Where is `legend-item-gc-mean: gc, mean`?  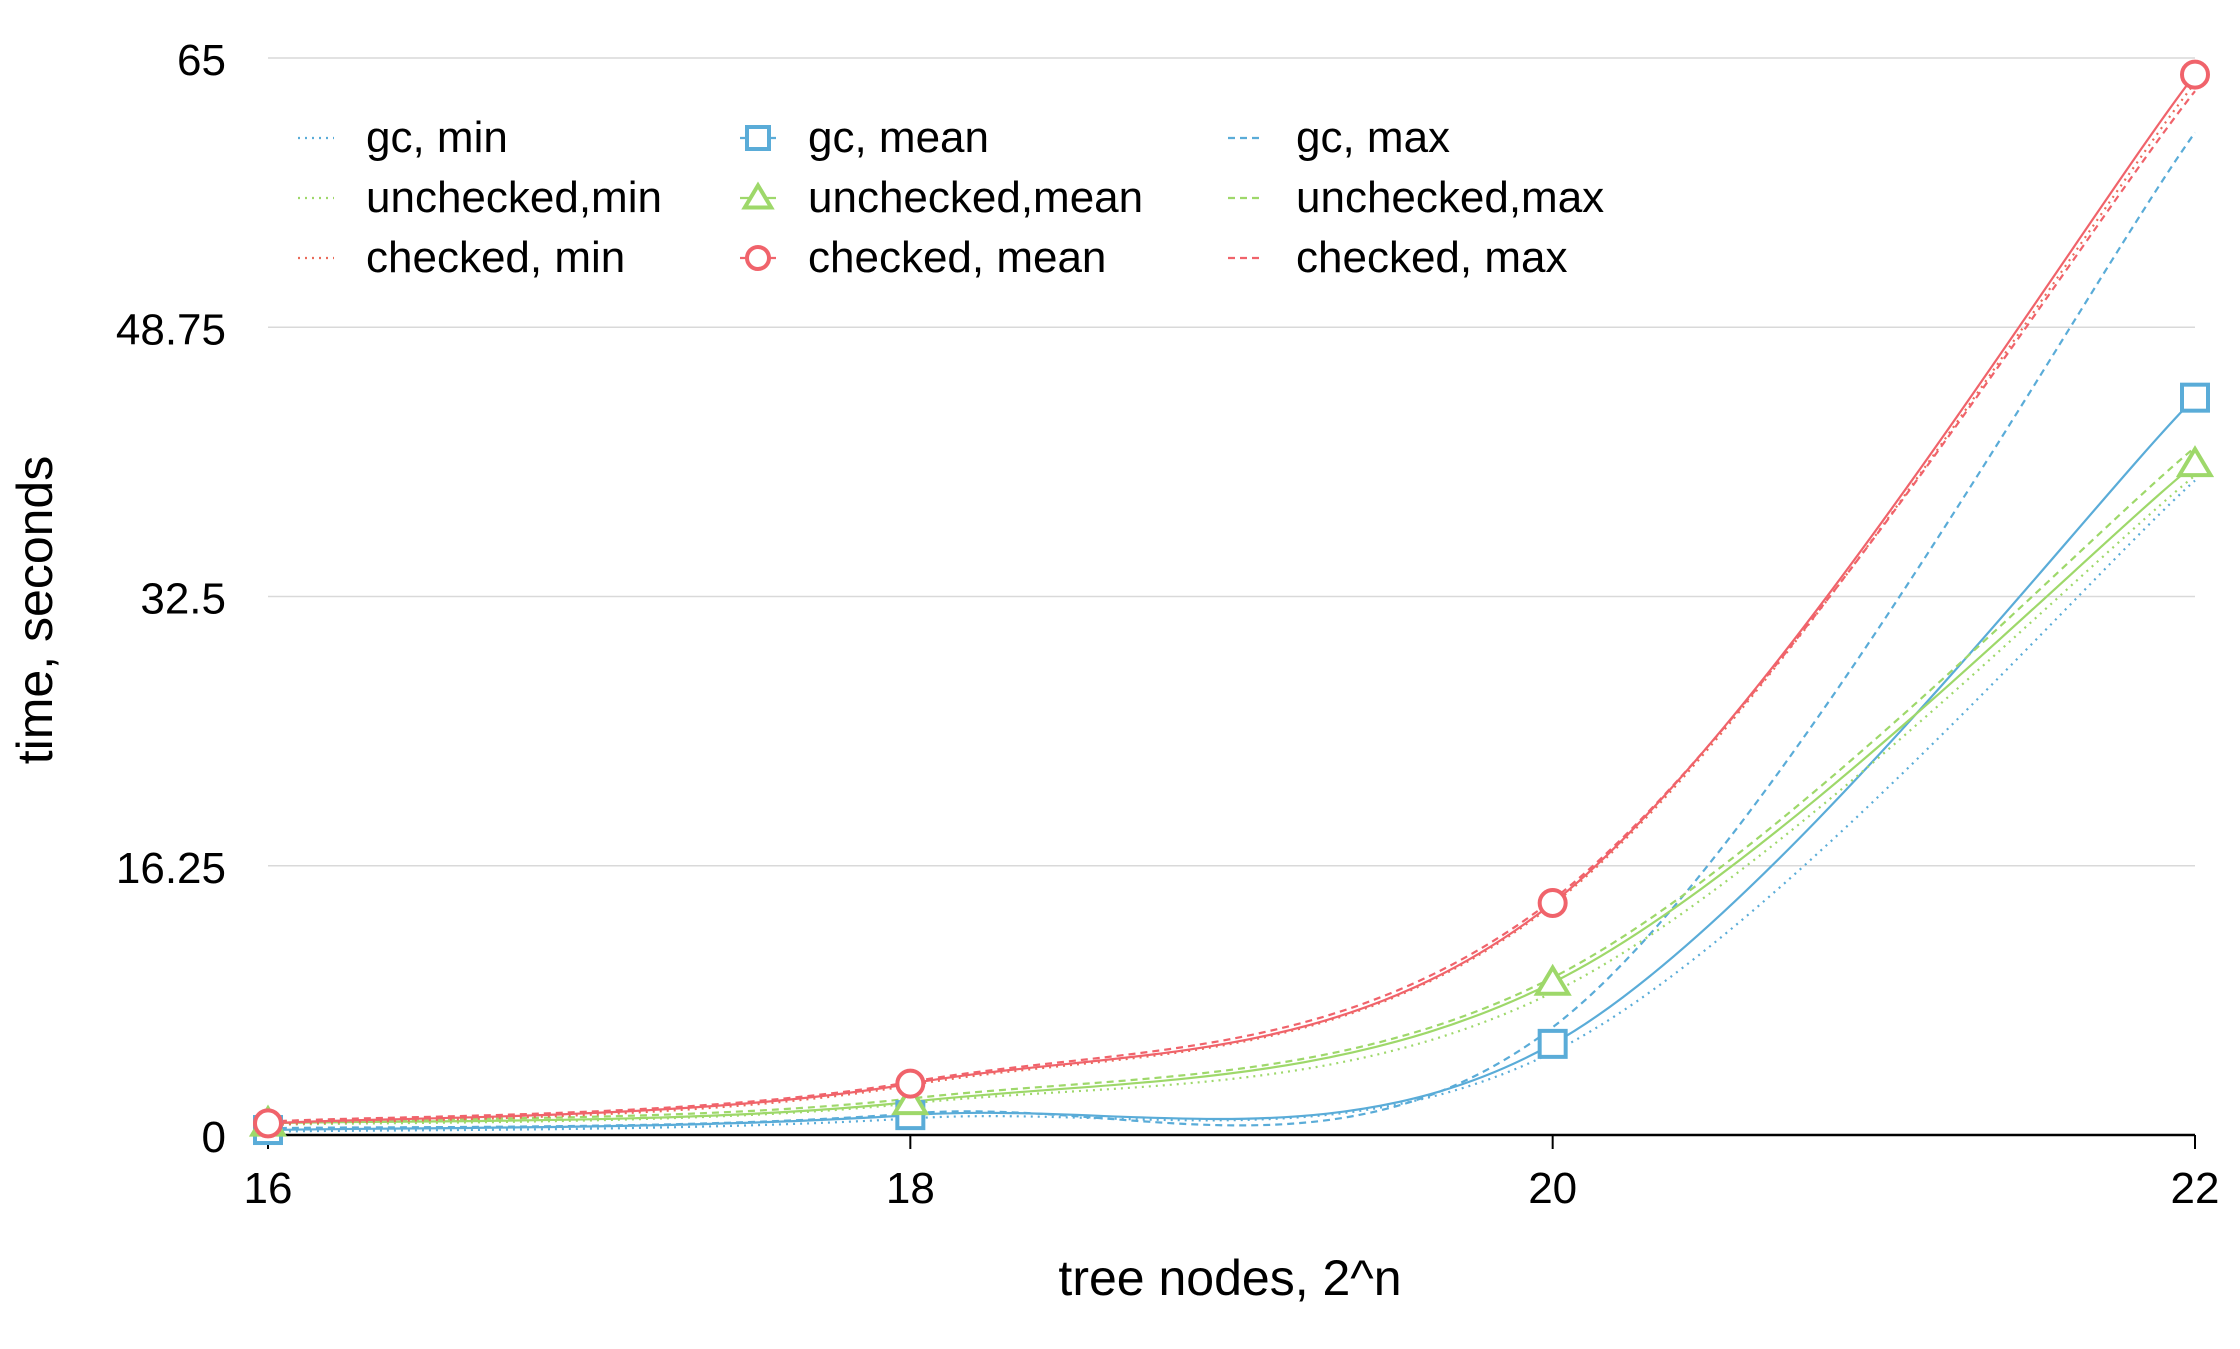
legend-item-gc-mean: gc, mean is located at coordinates (864, 137).